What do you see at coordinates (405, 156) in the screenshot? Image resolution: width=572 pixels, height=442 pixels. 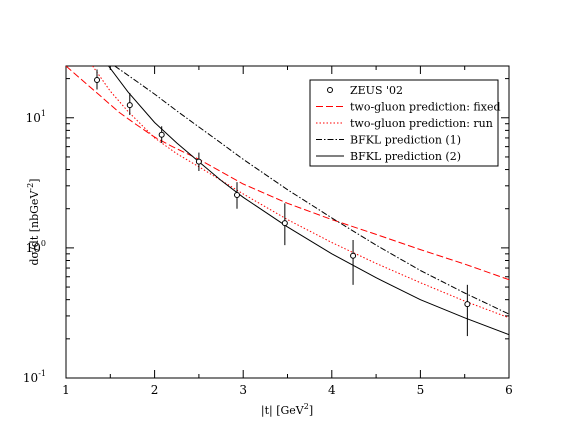 I see `legend-label: BFKL prediction (2)` at bounding box center [405, 156].